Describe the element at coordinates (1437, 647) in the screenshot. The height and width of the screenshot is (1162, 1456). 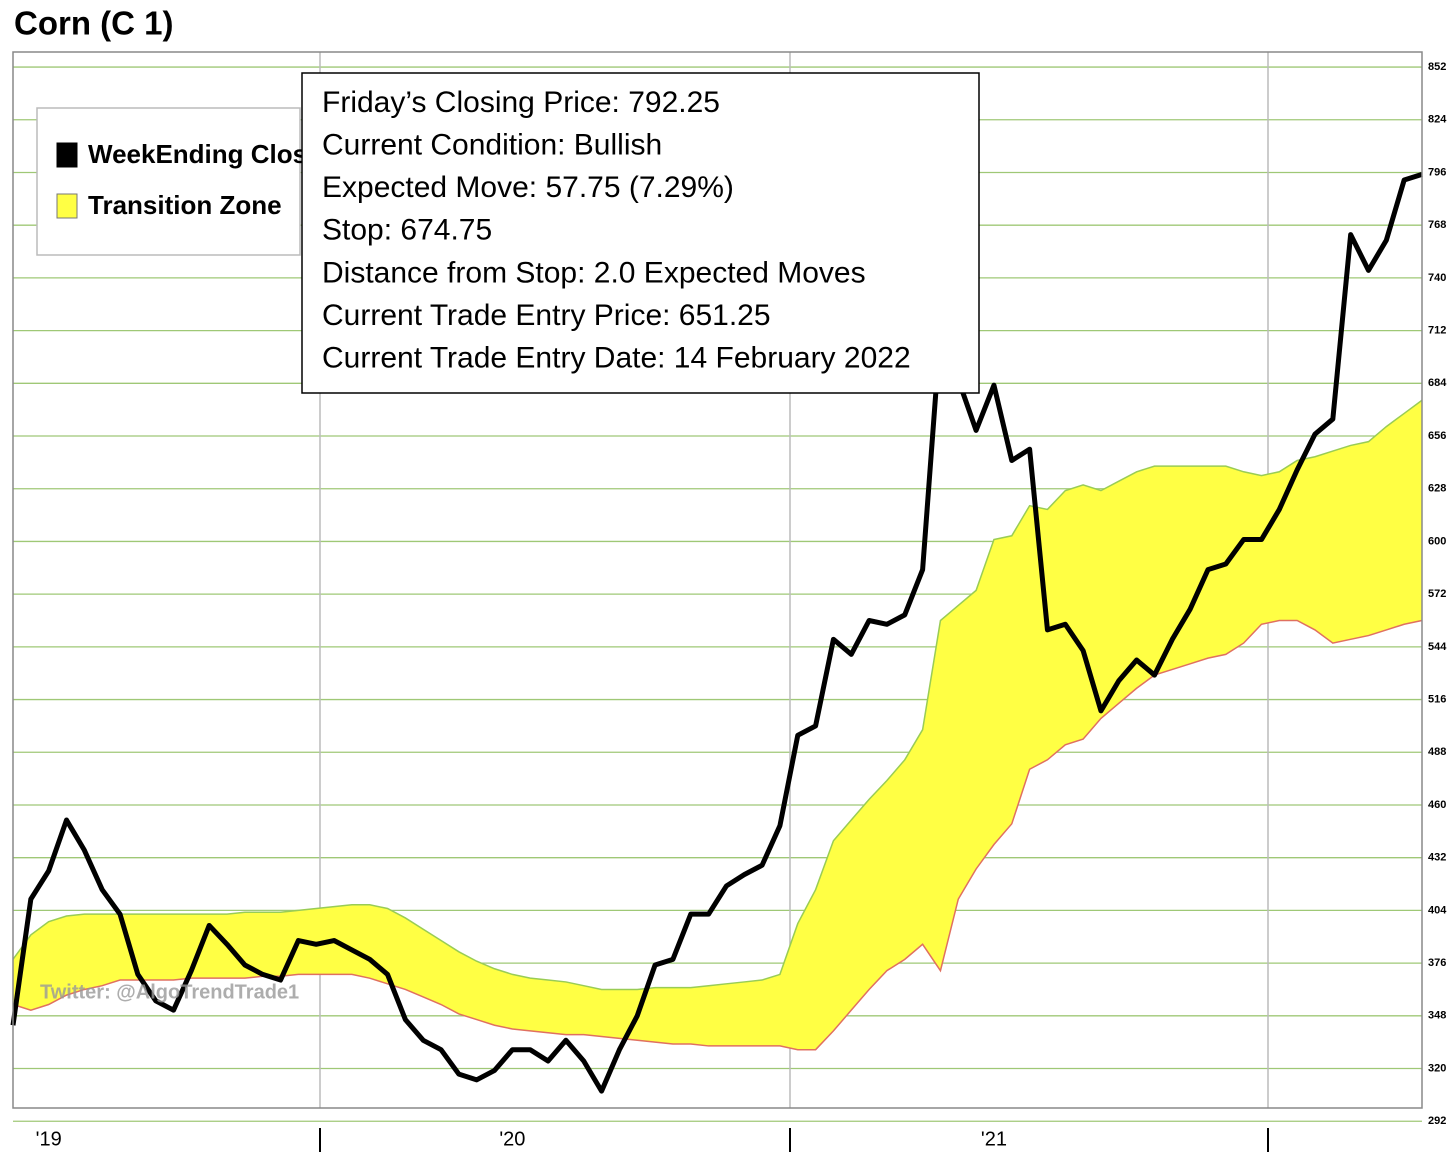
I see `y-tick-label: 544` at that location.